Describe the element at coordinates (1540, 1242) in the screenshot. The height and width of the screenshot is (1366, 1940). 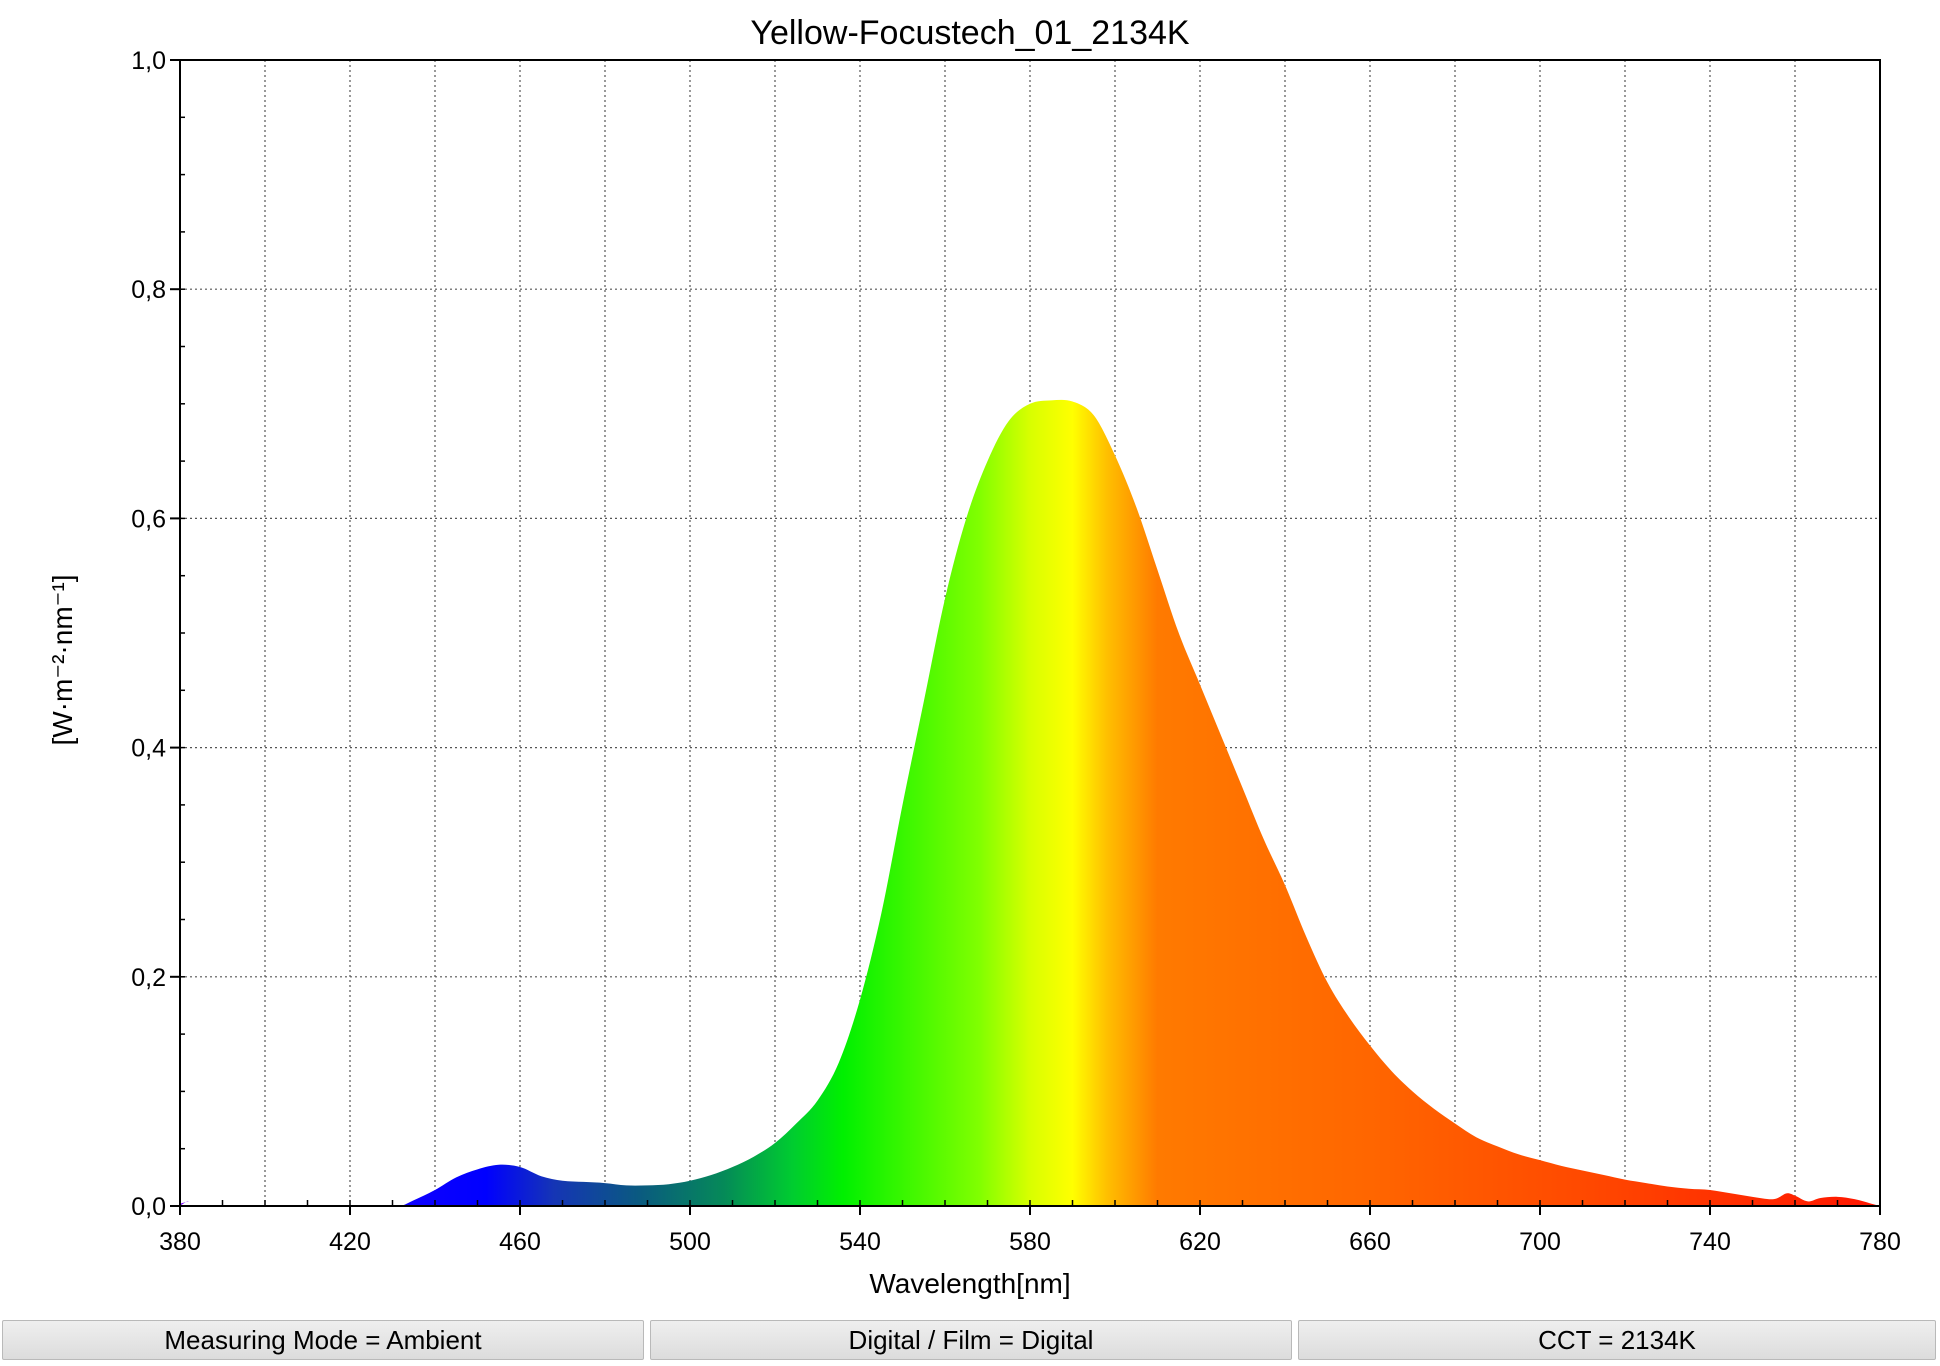
I see `x-tick-label: 700` at that location.